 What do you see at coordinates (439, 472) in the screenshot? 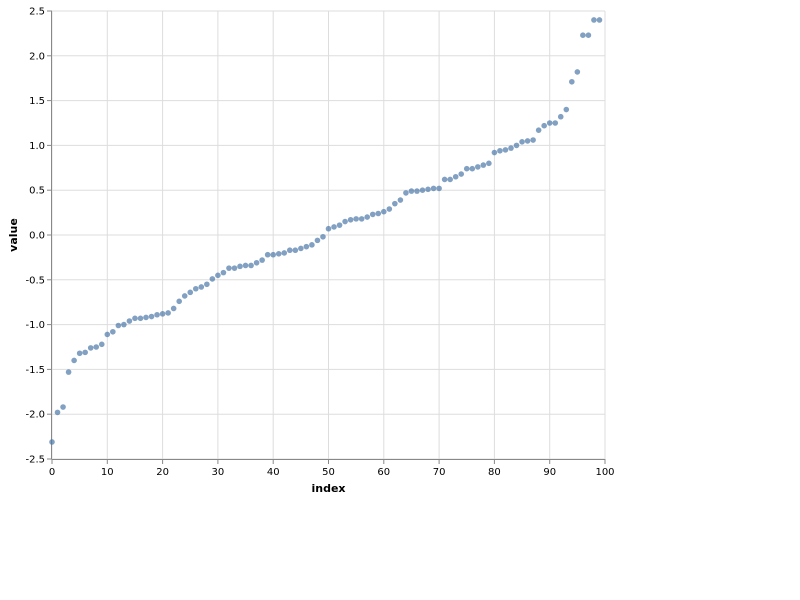
I see `x-tick-label: 70` at bounding box center [439, 472].